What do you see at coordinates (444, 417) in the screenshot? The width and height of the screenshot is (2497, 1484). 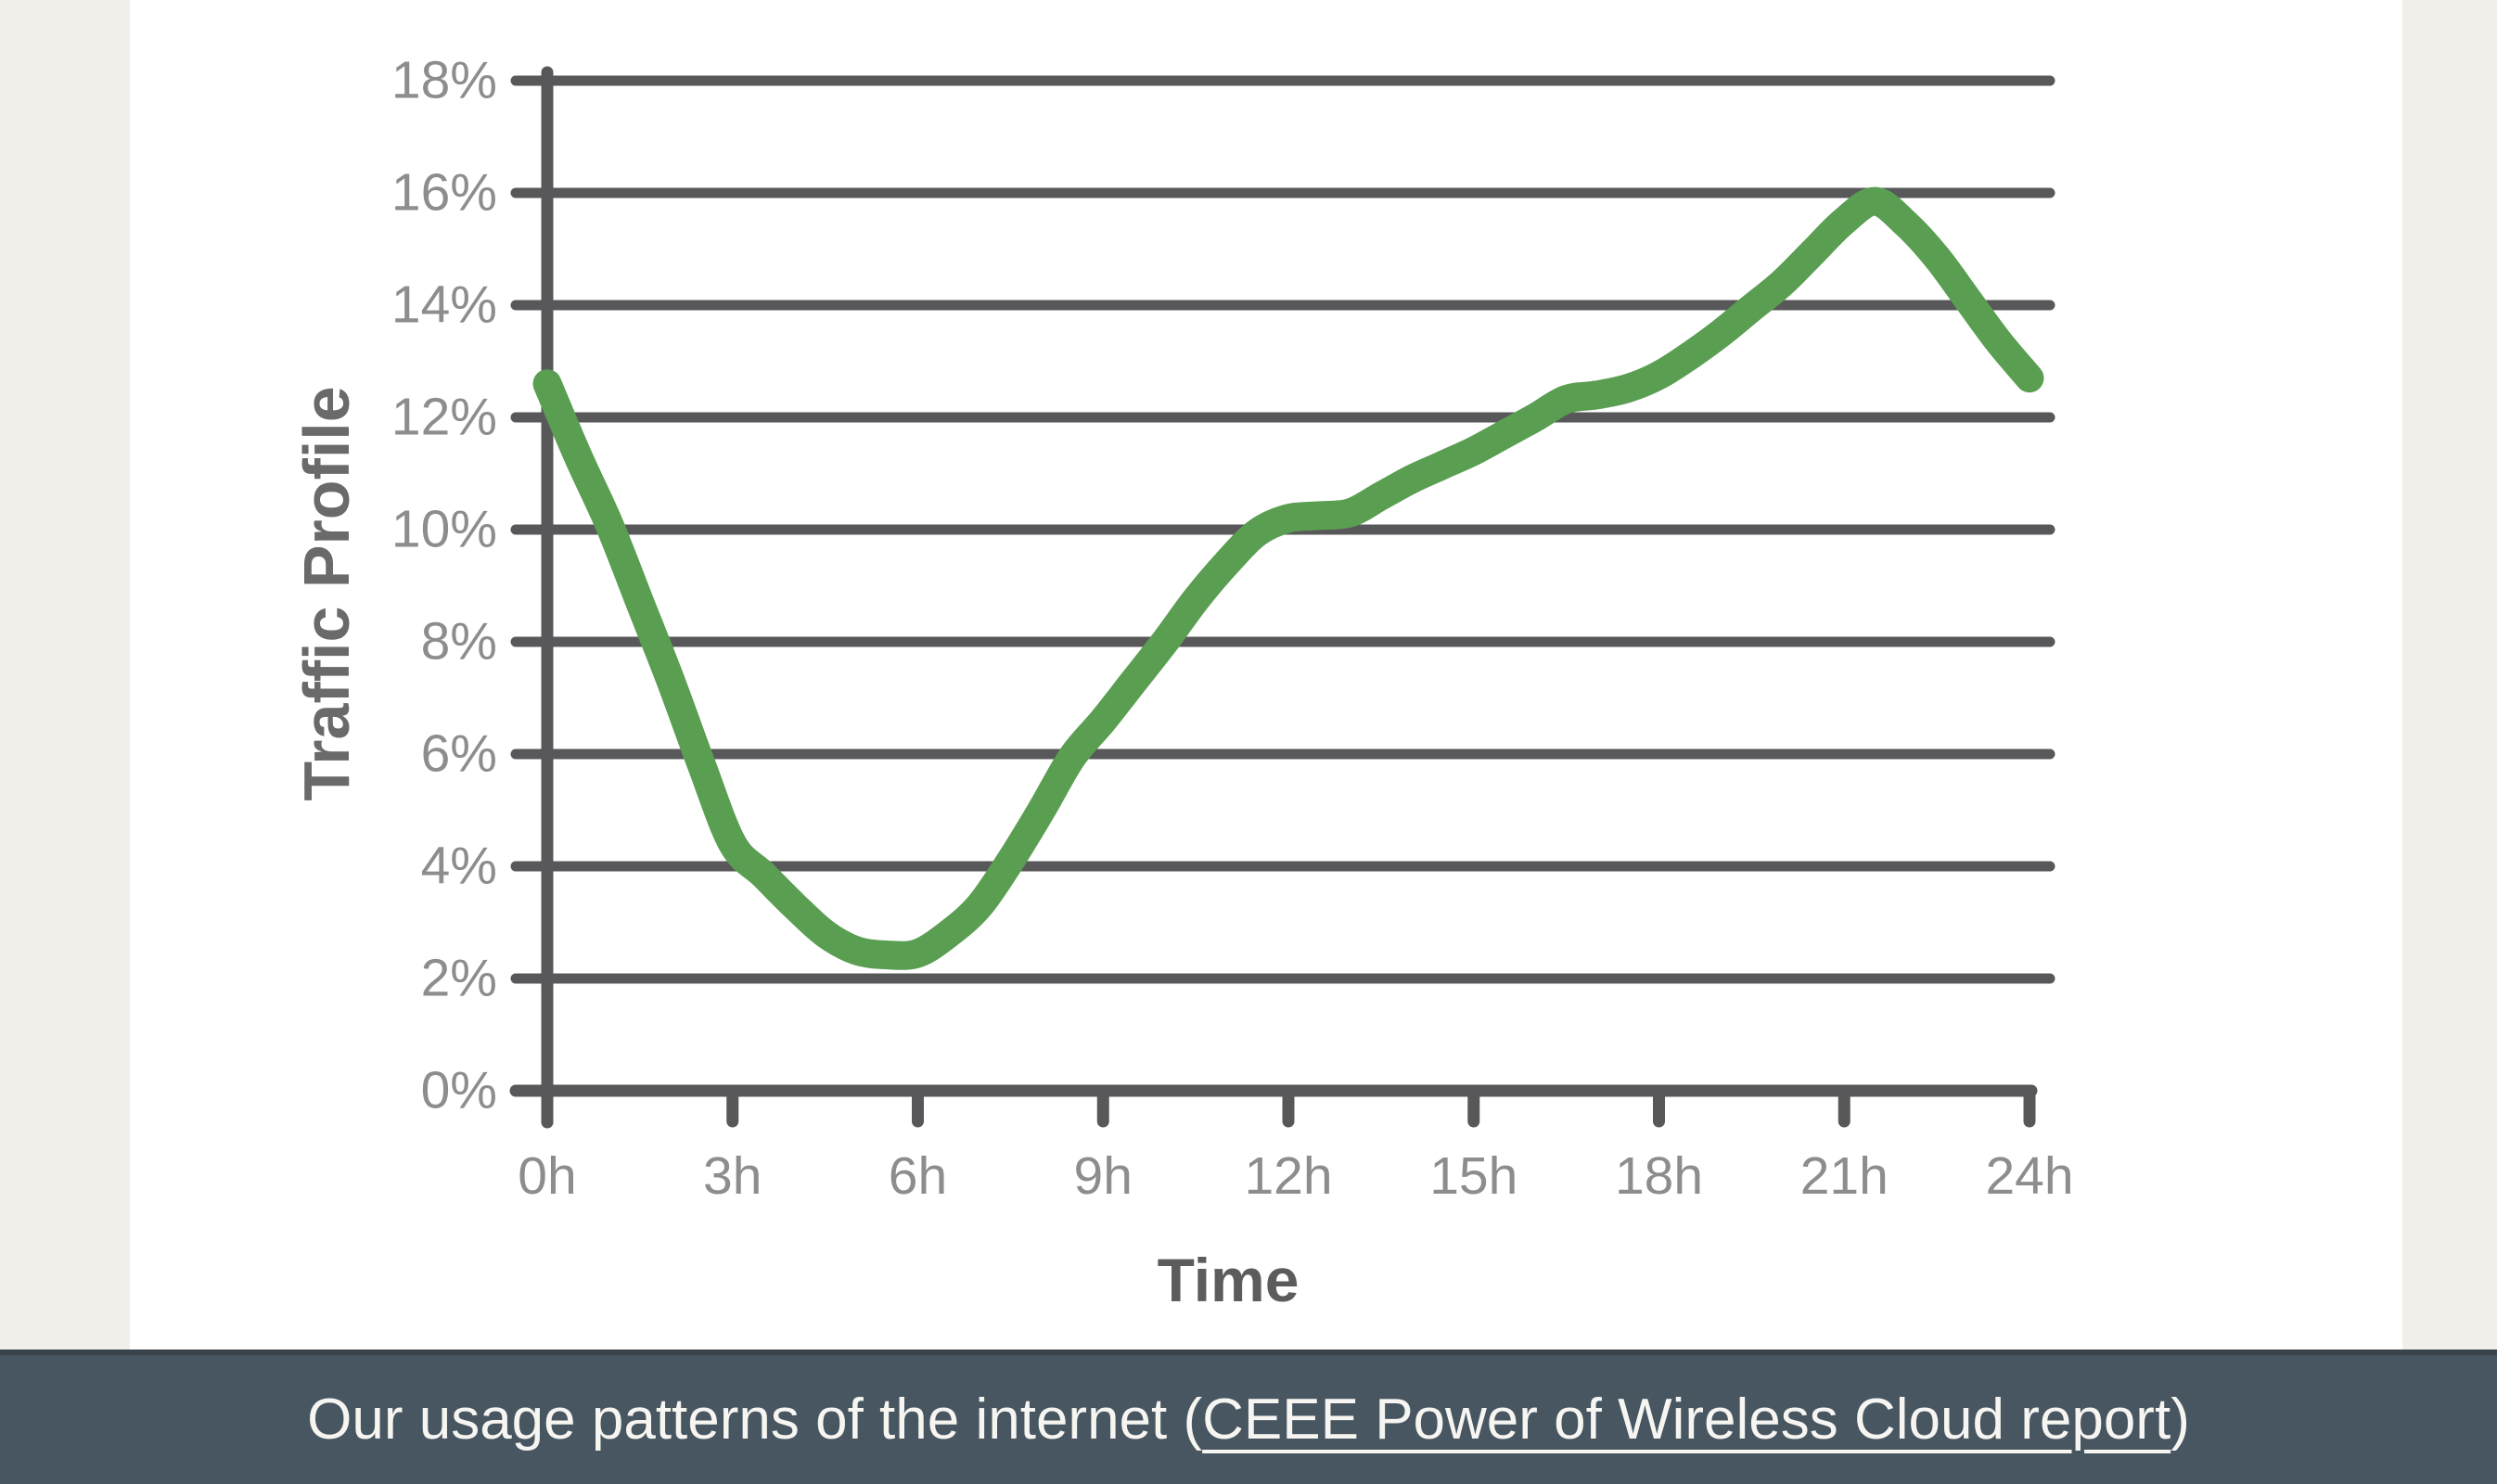 I see `y-tick-label-12%: 12%` at bounding box center [444, 417].